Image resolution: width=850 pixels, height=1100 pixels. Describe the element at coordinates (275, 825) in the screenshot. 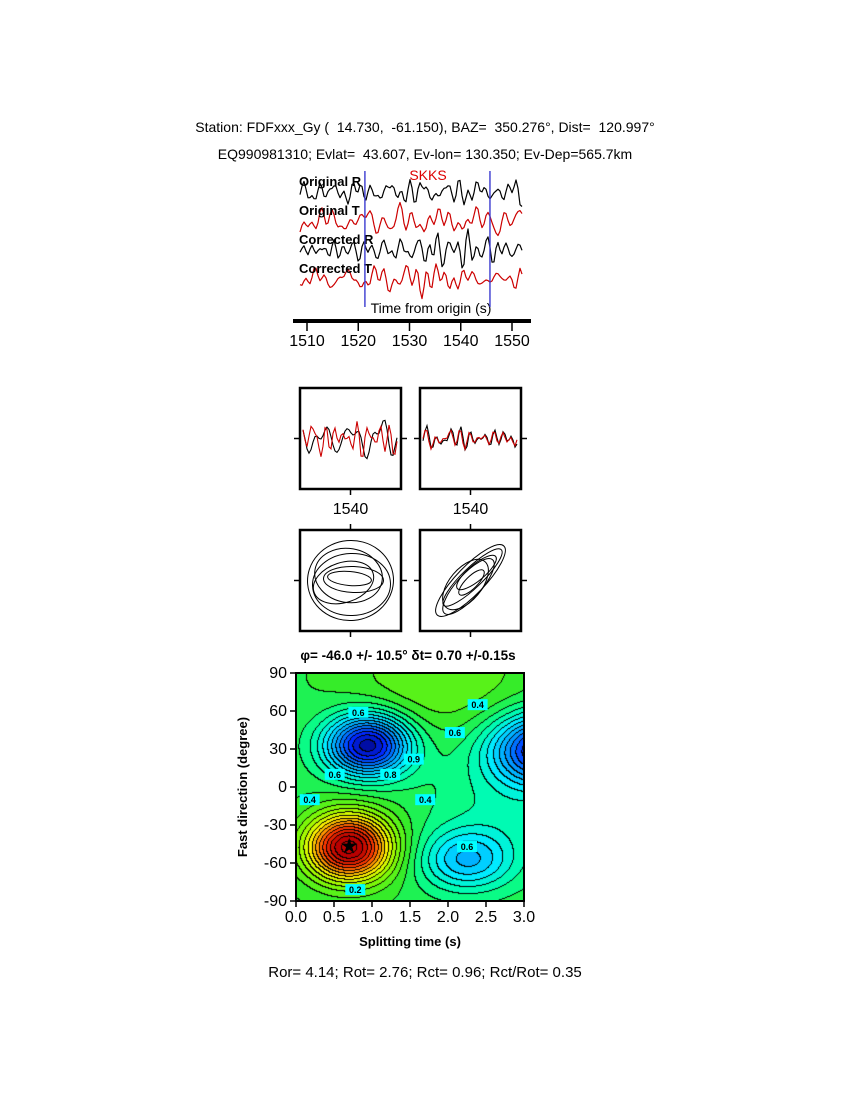

I see `tick-label: -30` at that location.